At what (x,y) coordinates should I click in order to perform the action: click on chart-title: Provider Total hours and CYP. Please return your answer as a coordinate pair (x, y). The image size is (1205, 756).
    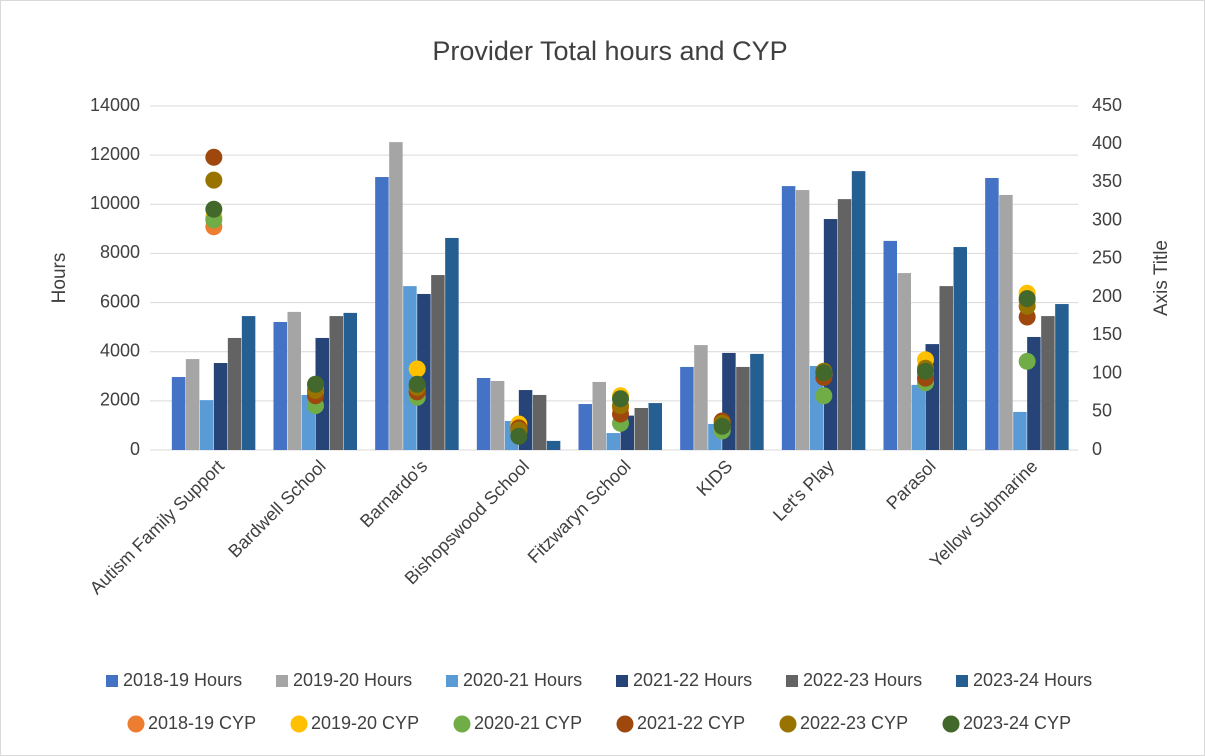
    Looking at the image, I should click on (609, 51).